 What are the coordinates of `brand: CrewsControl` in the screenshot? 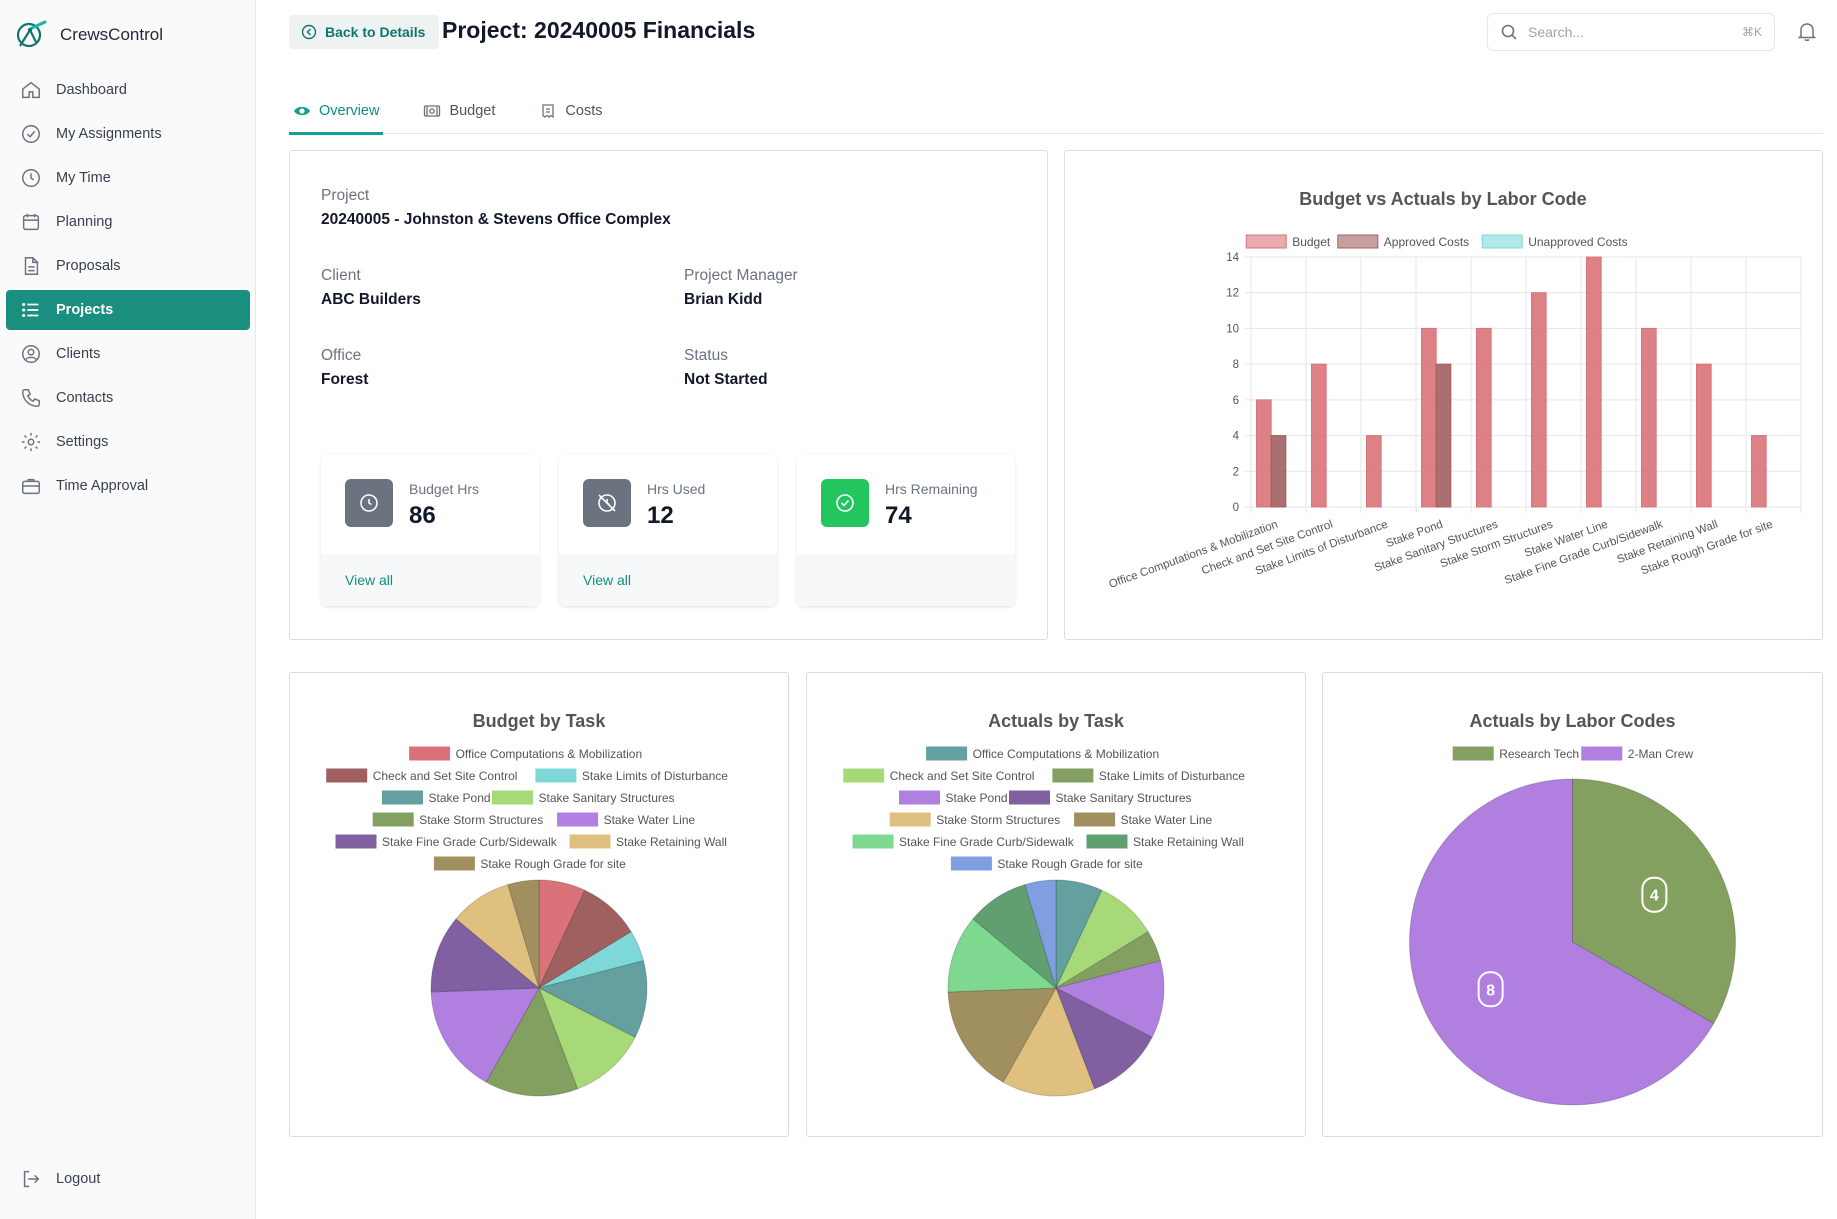 It's located at (88, 35).